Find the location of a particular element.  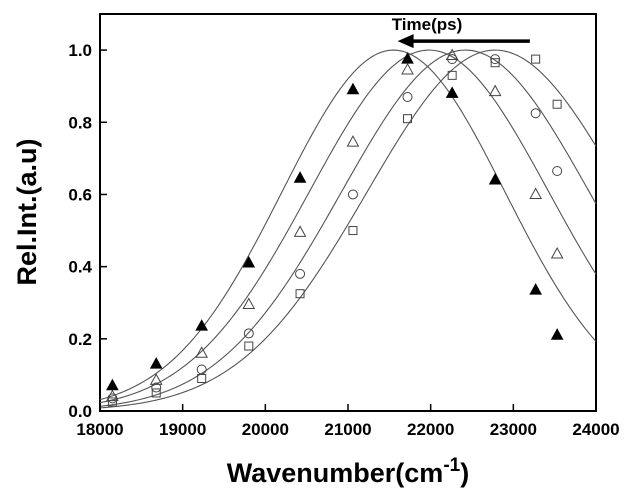

x-tick-label: 20000 is located at coordinates (265, 429).